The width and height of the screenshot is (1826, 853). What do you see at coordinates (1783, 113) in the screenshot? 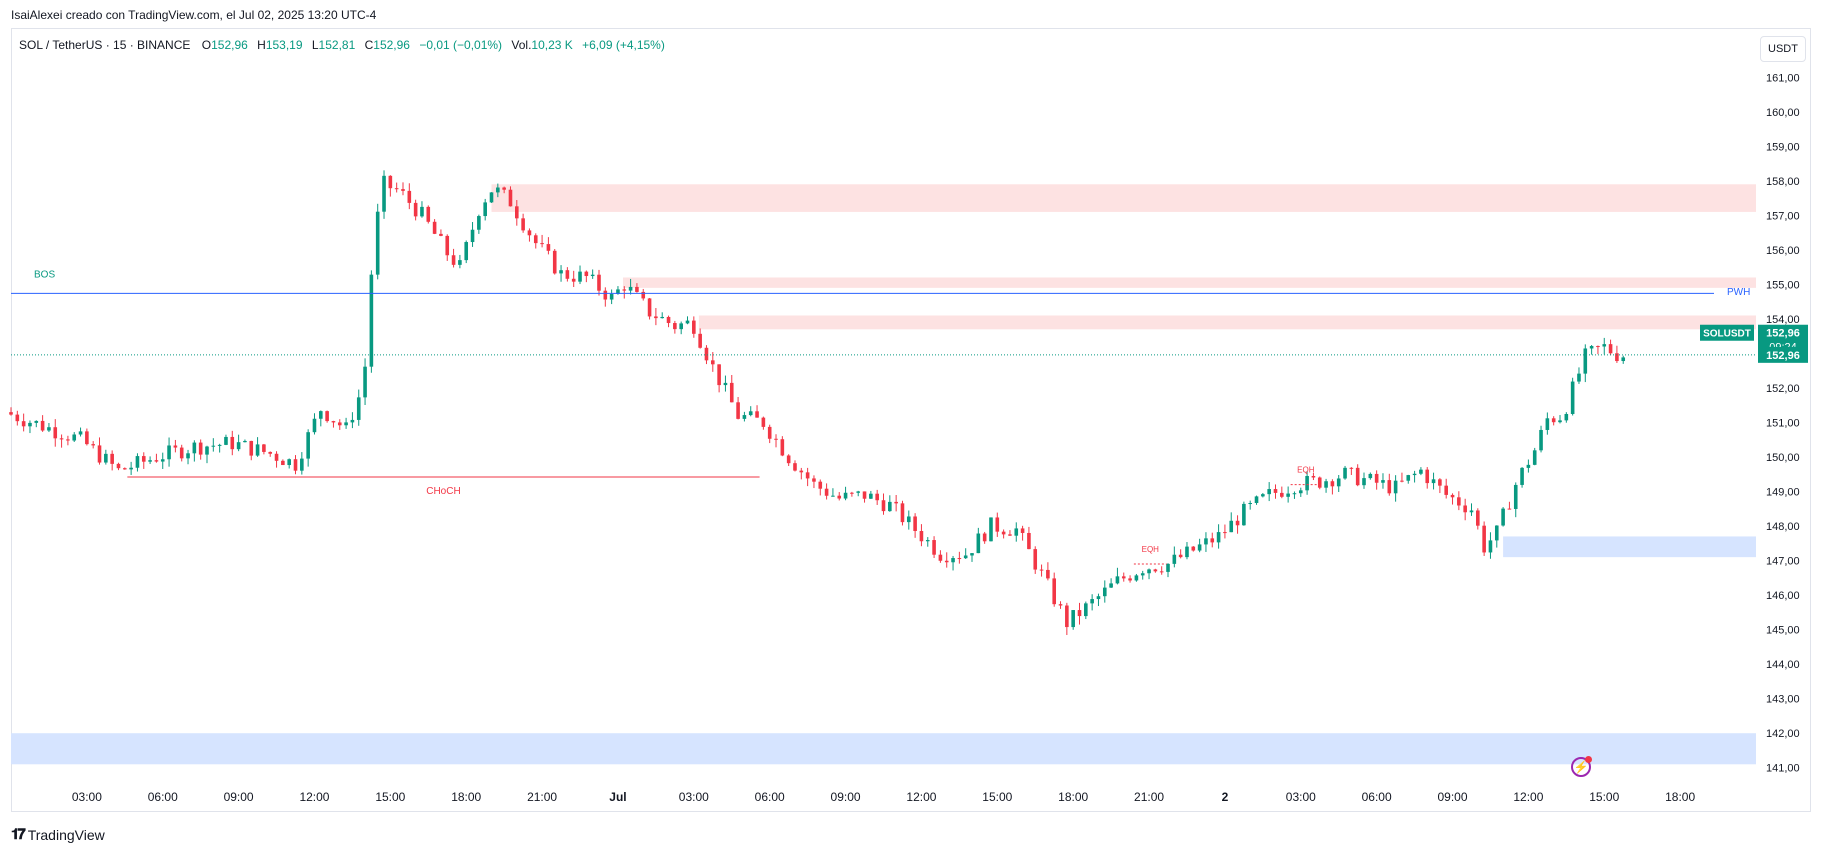
I see `y-tick-label: 160,00` at bounding box center [1783, 113].